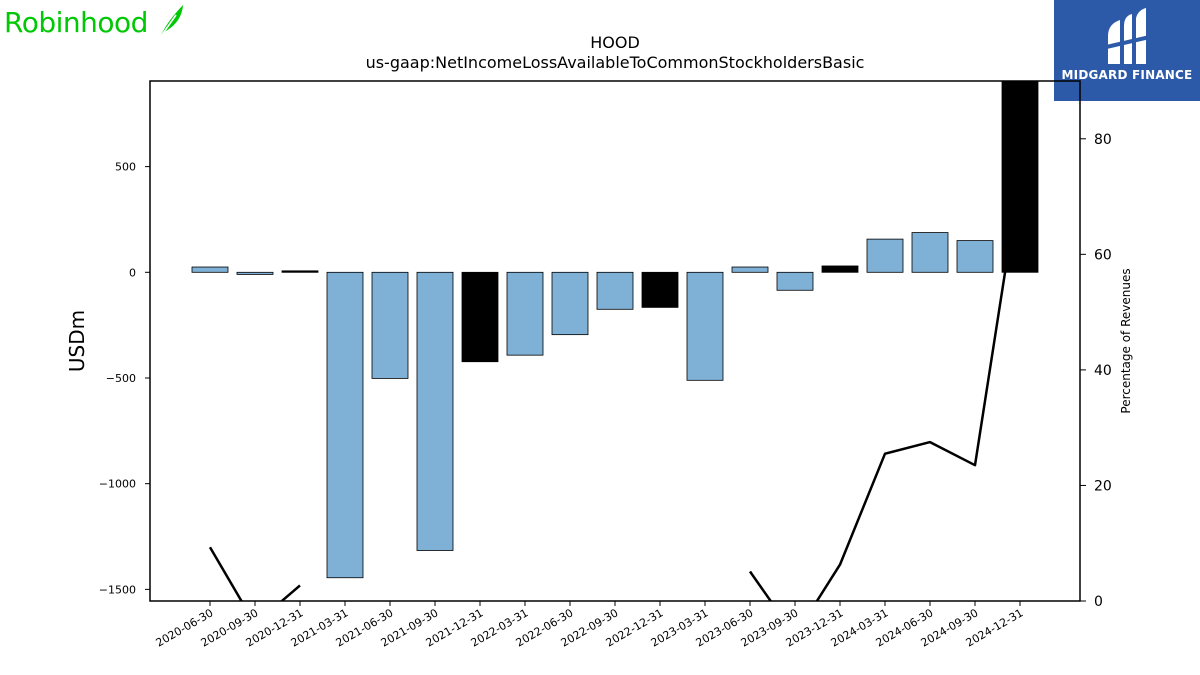 Image resolution: width=1200 pixels, height=675 pixels. I want to click on chart-title: HOOD, so click(615, 42).